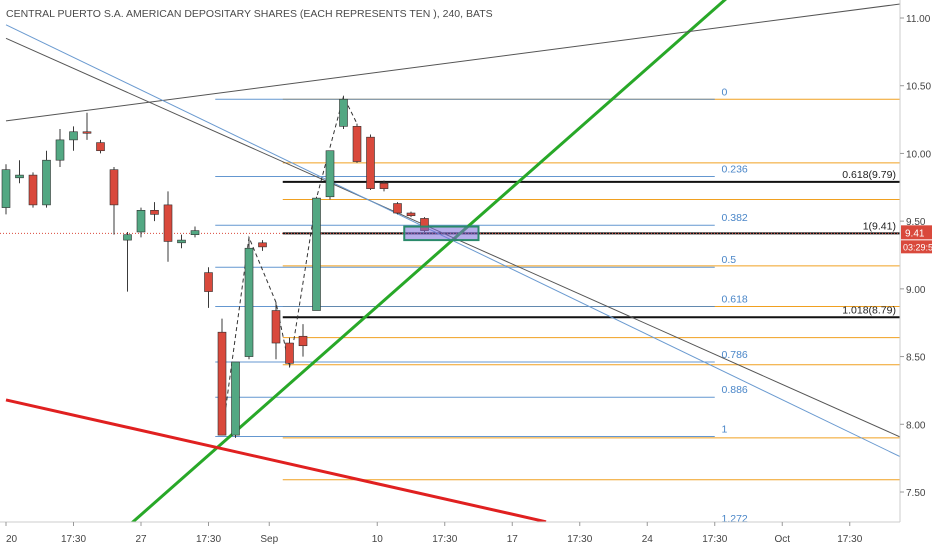 The width and height of the screenshot is (932, 555). I want to click on fib-level-label: 0, so click(725, 92).